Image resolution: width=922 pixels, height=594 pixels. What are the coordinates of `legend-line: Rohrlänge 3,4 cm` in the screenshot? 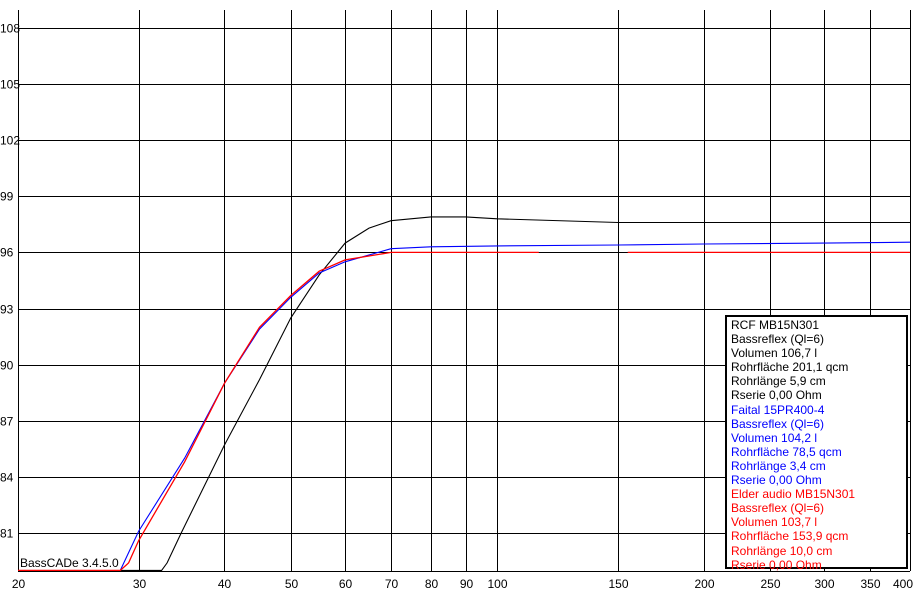 It's located at (778, 465).